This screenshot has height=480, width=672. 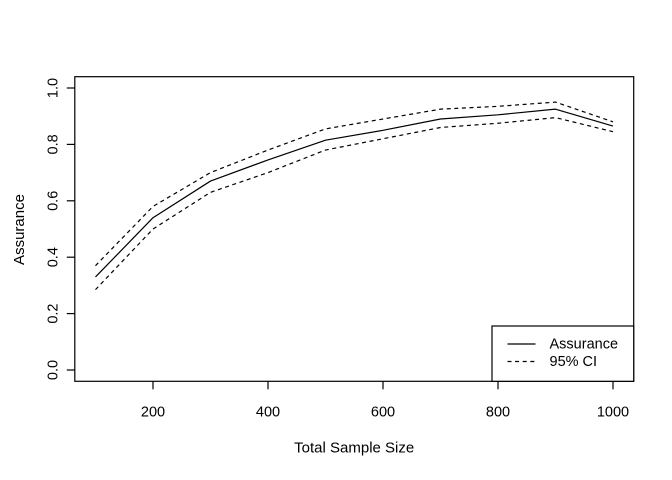 I want to click on legend: Assurance 95% CI, so click(x=563, y=353).